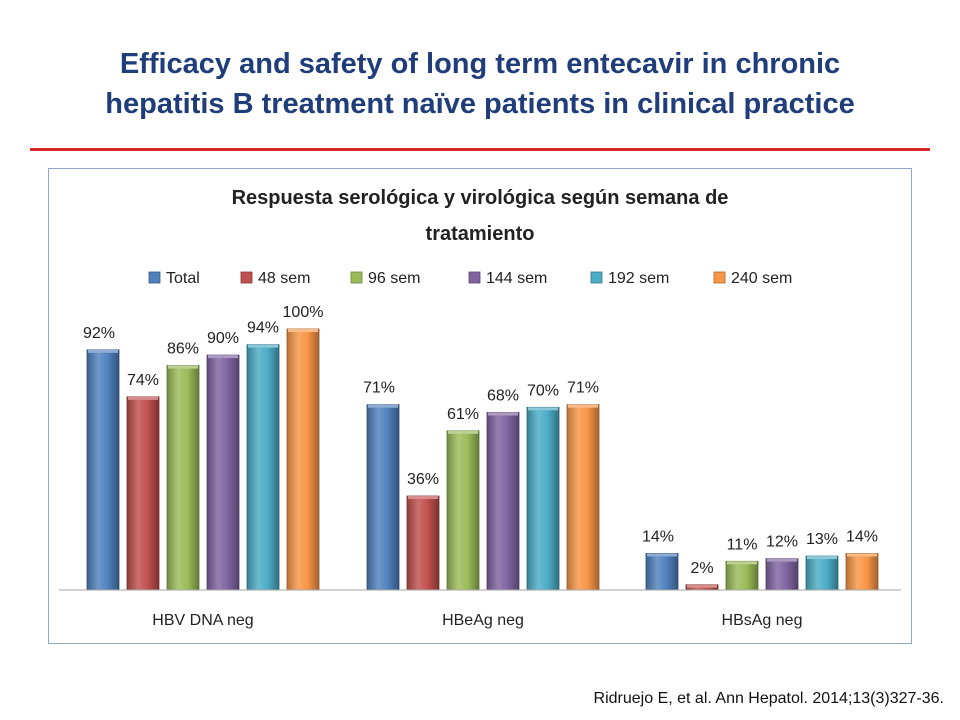 This screenshot has width=960, height=720. I want to click on bar-hbeag-neg-144-sem, so click(503, 501).